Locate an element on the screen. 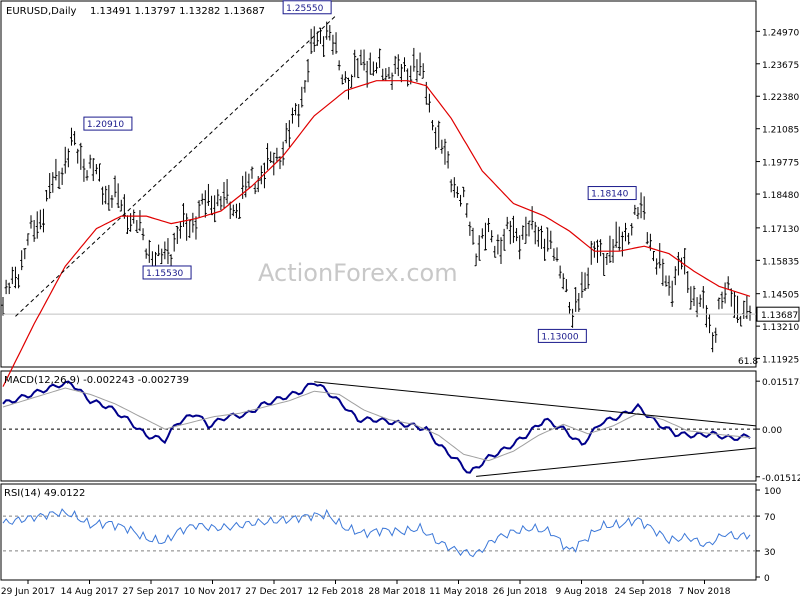 Image resolution: width=800 pixels, height=604 pixels. ohlc-readout: 1.13491 1.13797 1.13282 1.13687 is located at coordinates (177, 11).